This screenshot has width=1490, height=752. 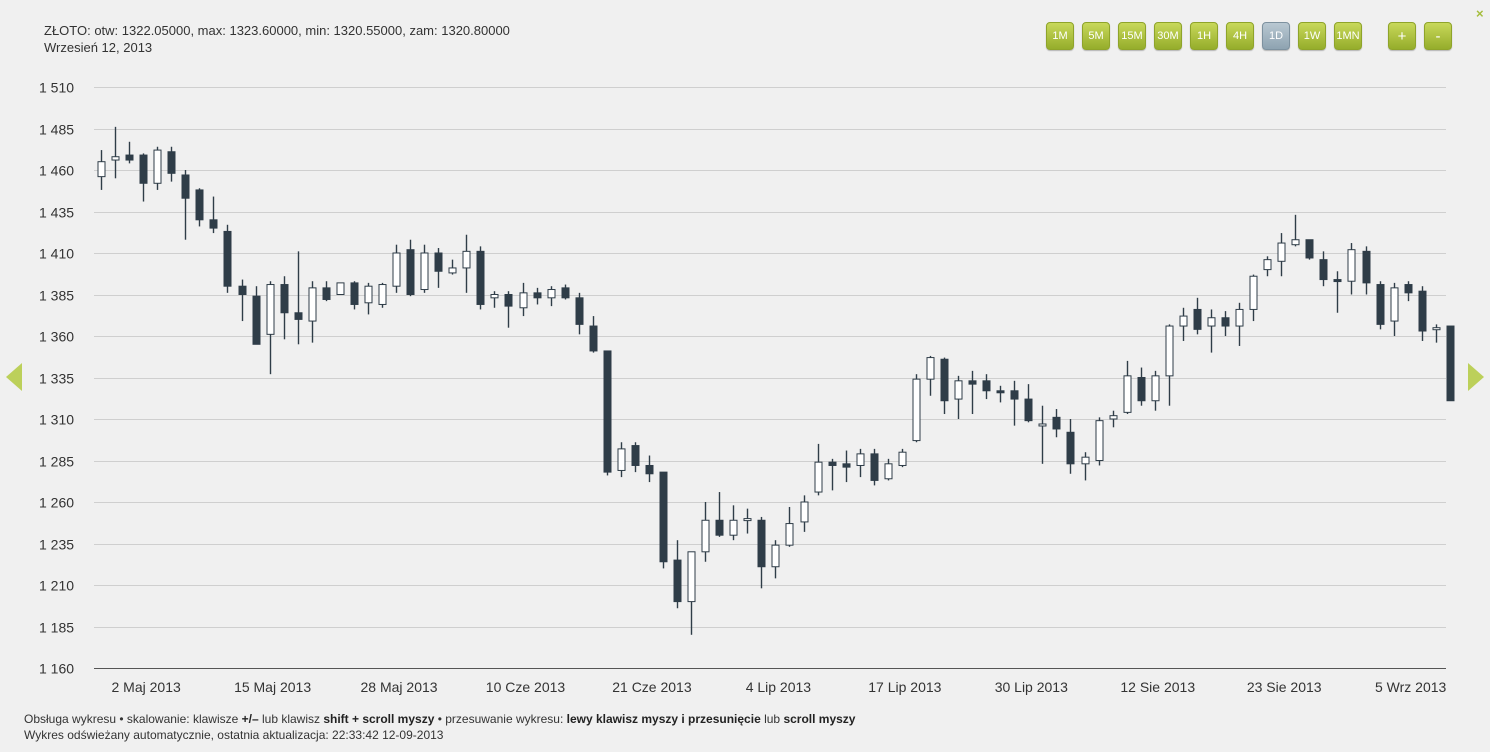 What do you see at coordinates (1348, 36) in the screenshot?
I see `interval-1mn-button: 1MN` at bounding box center [1348, 36].